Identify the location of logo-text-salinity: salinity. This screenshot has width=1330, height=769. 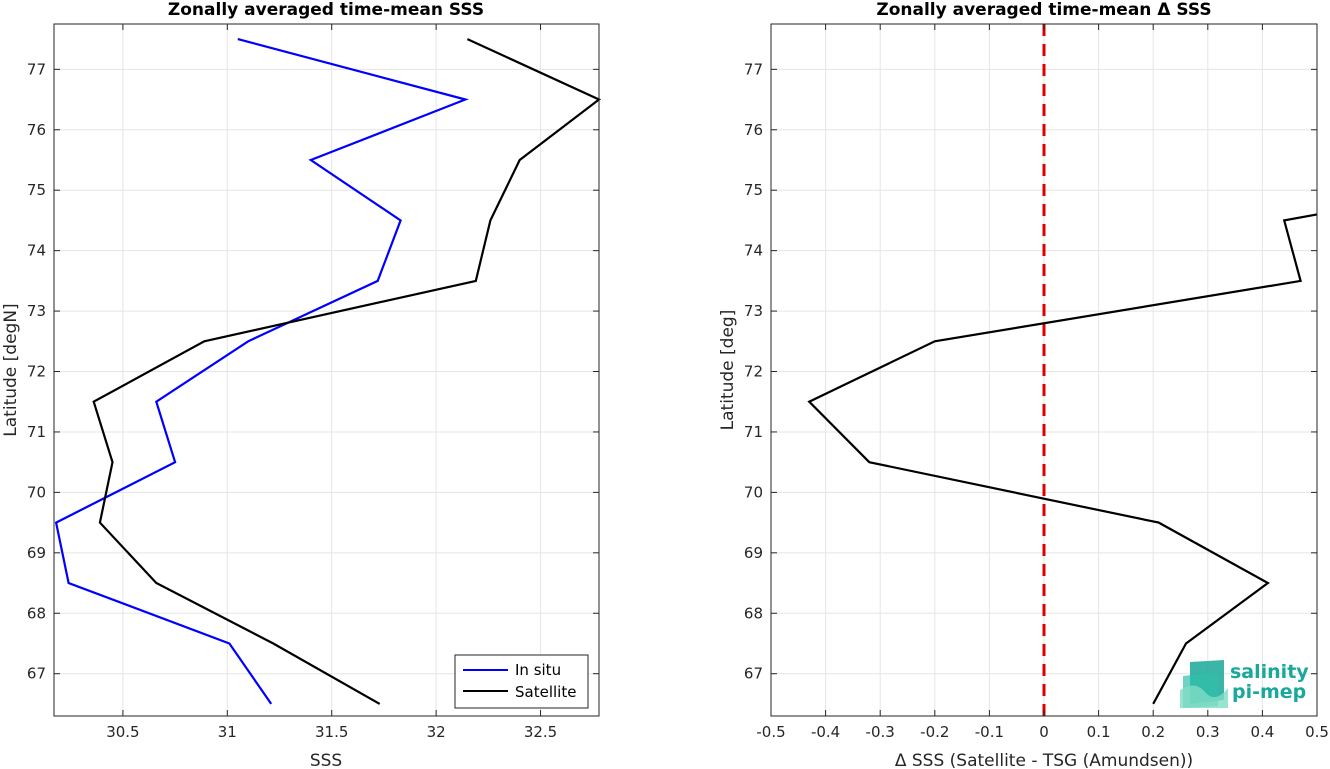
(1269, 672).